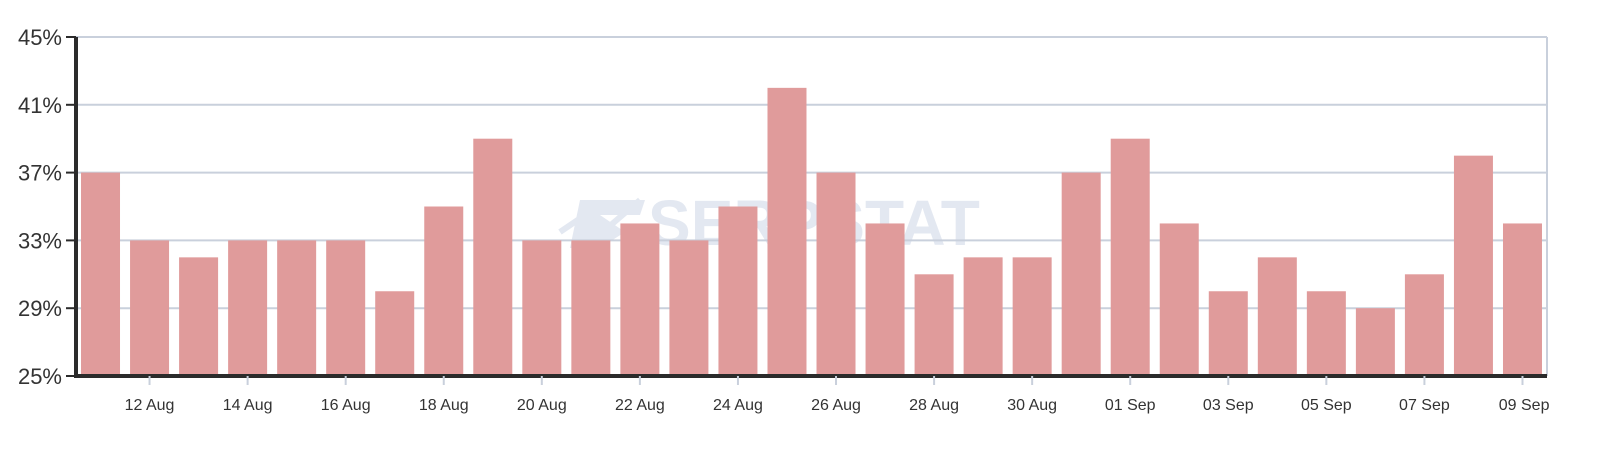 The height and width of the screenshot is (452, 1610). I want to click on x-tick-label: 05 Sep, so click(1326, 405).